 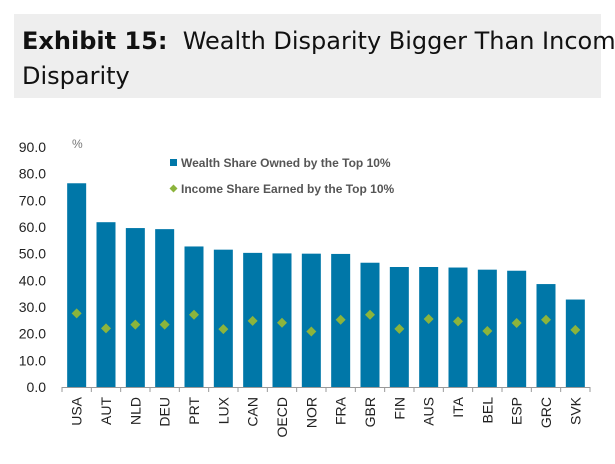 What do you see at coordinates (429, 411) in the screenshot?
I see `x-tick-label: AUS` at bounding box center [429, 411].